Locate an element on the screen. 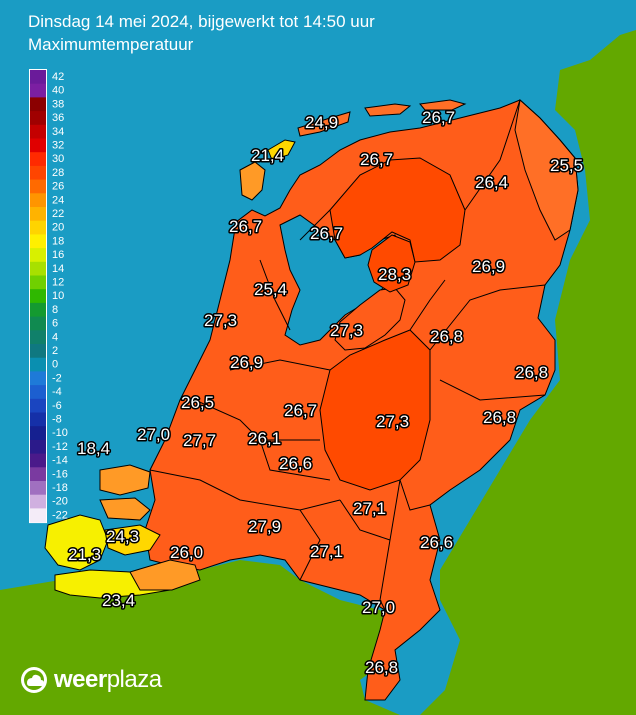  scale-tick-label: 4 is located at coordinates (55, 337).